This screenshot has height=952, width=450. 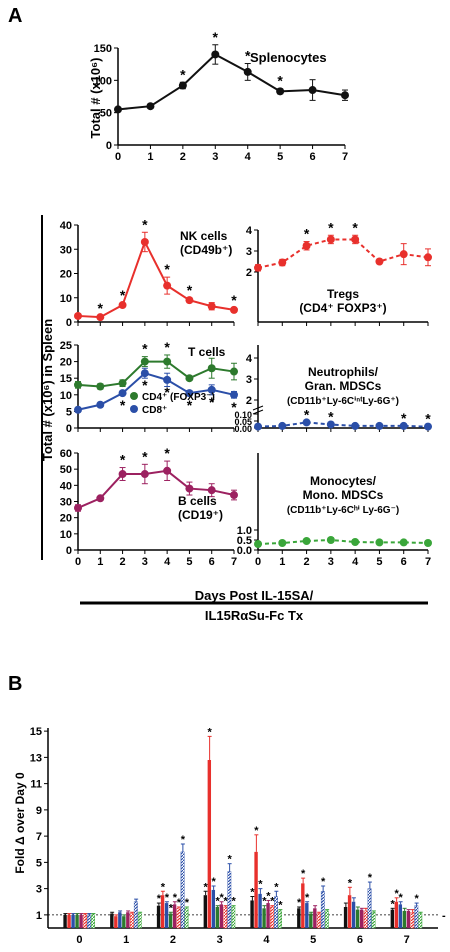 I want to click on y-tick-label: 2, so click(x=249, y=401).